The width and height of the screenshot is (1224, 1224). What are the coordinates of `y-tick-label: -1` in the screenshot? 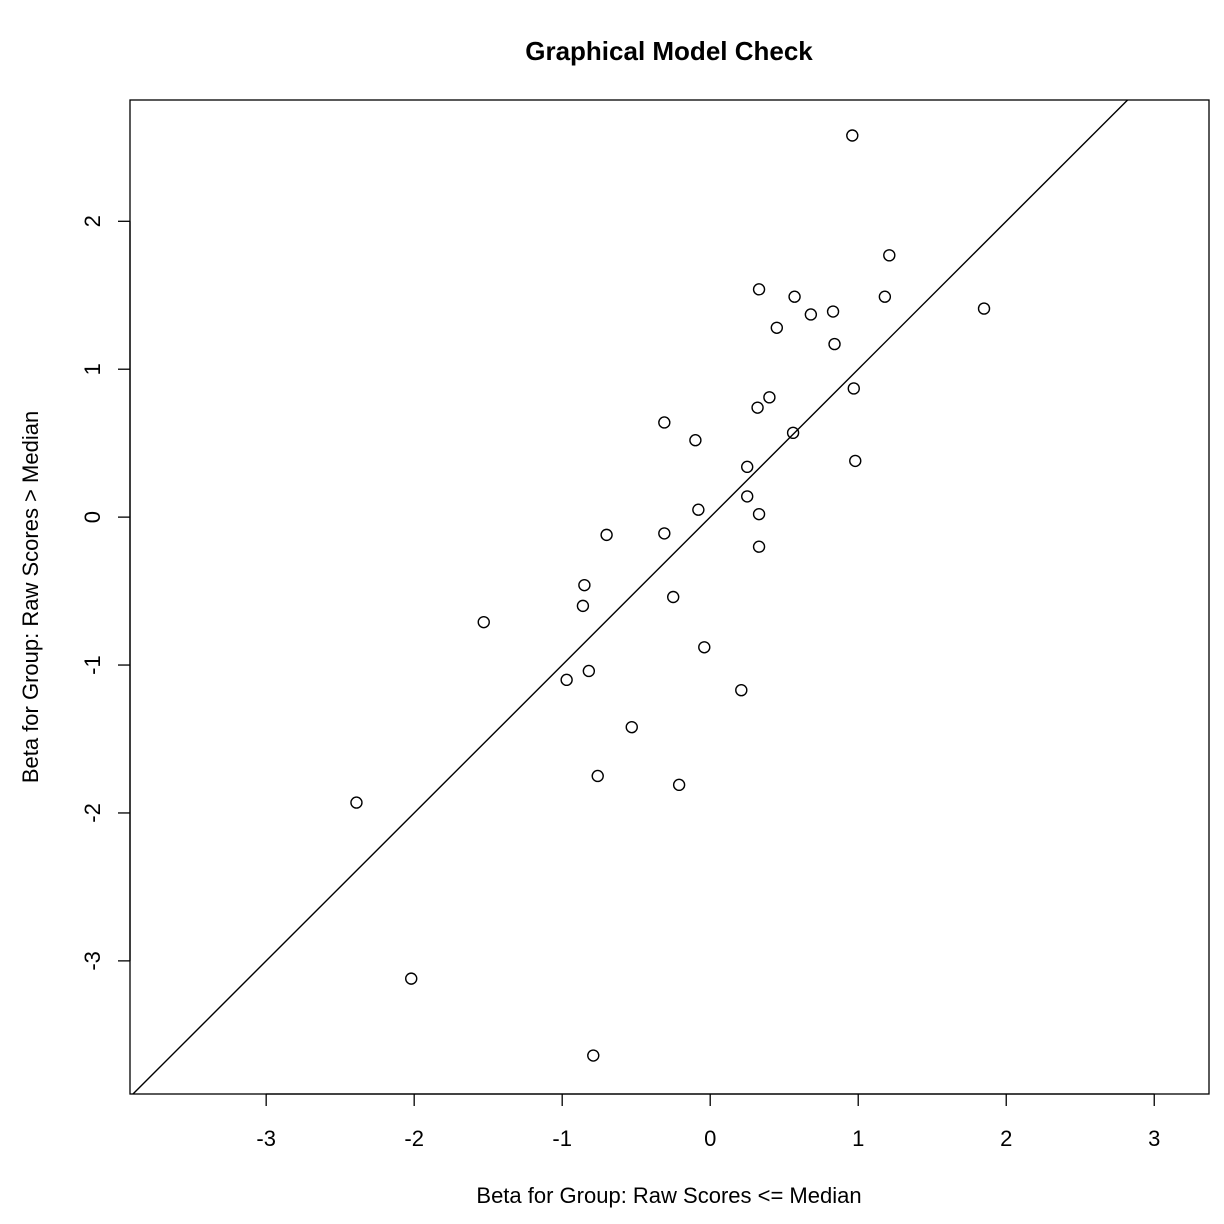 It's located at (92, 665).